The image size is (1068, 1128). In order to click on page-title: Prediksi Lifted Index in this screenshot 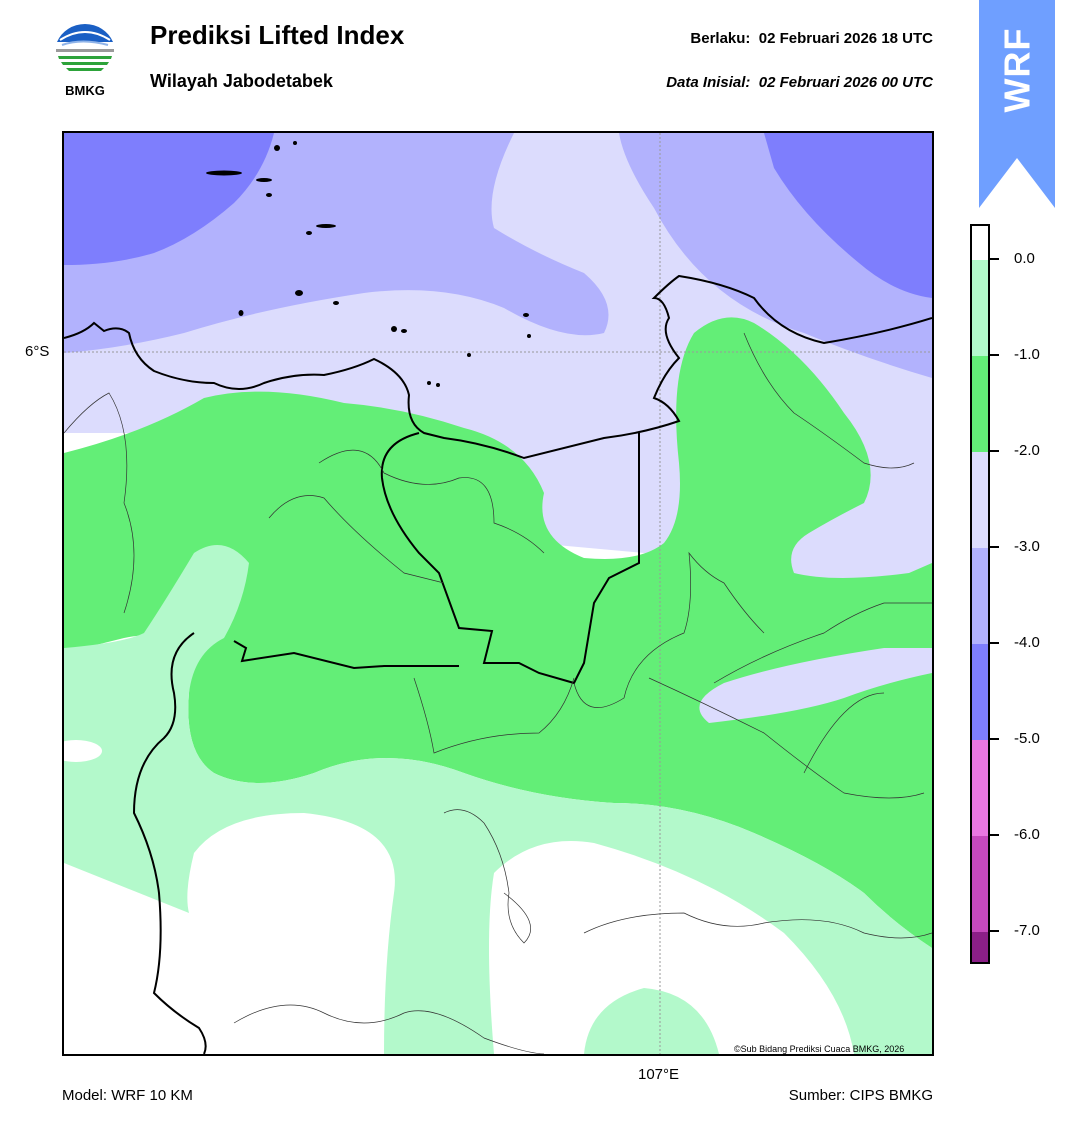, I will do `click(277, 35)`.